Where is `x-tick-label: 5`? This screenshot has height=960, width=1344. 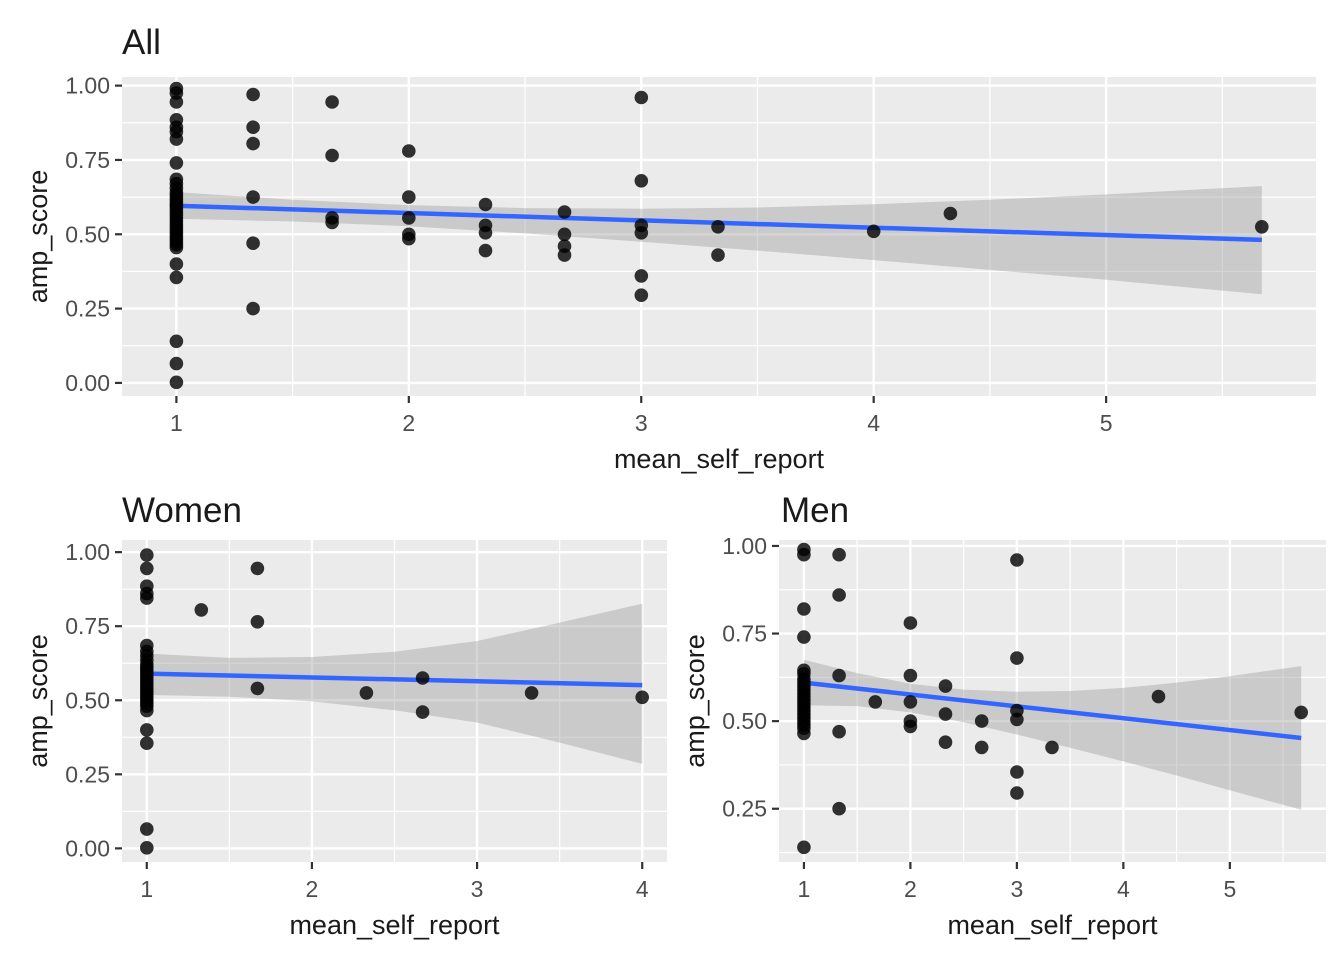 x-tick-label: 5 is located at coordinates (1229, 889).